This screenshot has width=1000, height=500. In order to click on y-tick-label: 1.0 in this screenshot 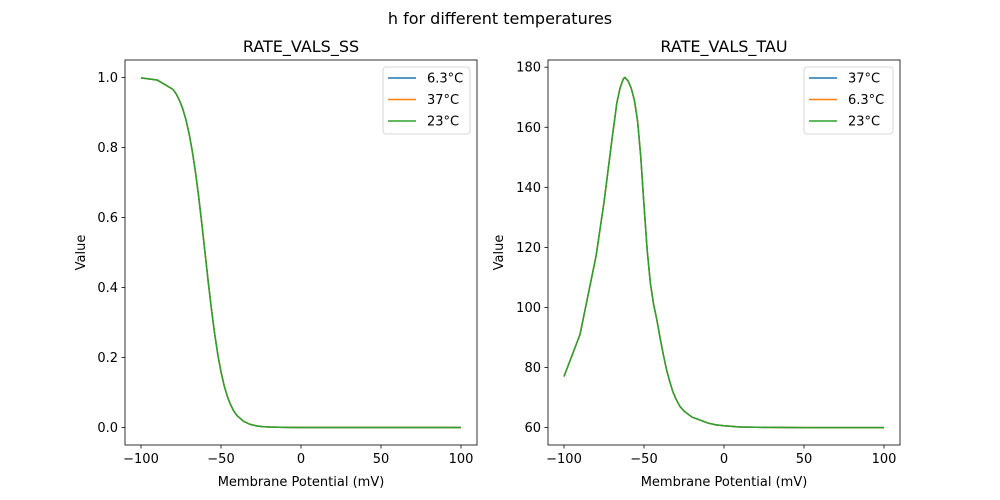, I will do `click(107, 78)`.